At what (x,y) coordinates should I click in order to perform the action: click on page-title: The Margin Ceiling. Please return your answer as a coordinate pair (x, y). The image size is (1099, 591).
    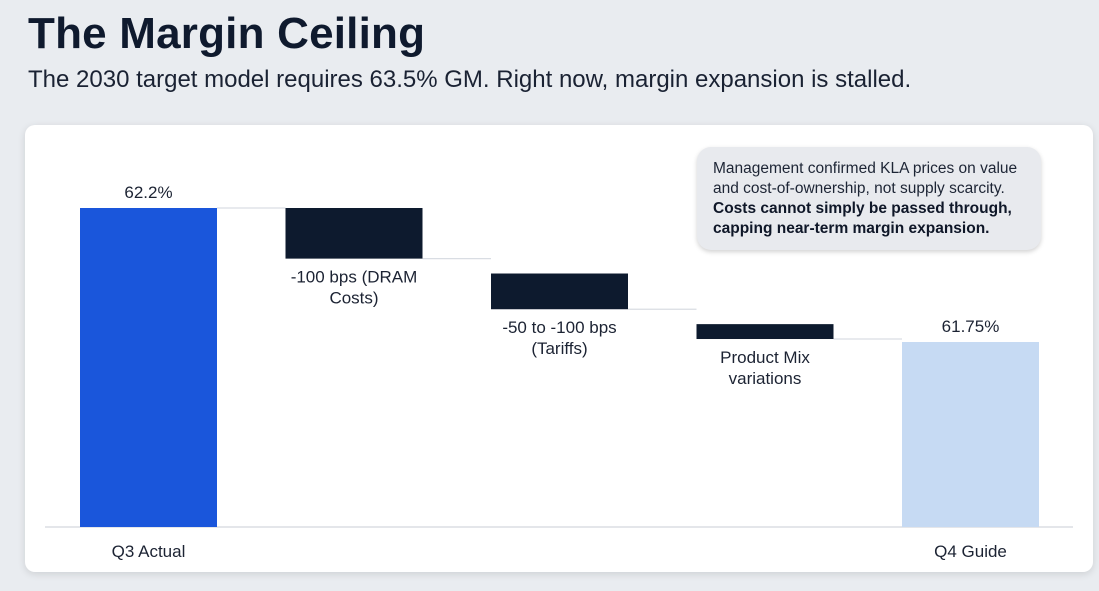
    Looking at the image, I should click on (227, 33).